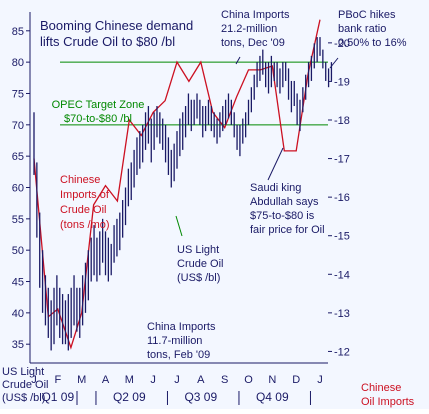 The height and width of the screenshot is (414, 429). What do you see at coordinates (200, 264) in the screenshot?
I see `annotation-us-crude-line-2: Crude Oil` at bounding box center [200, 264].